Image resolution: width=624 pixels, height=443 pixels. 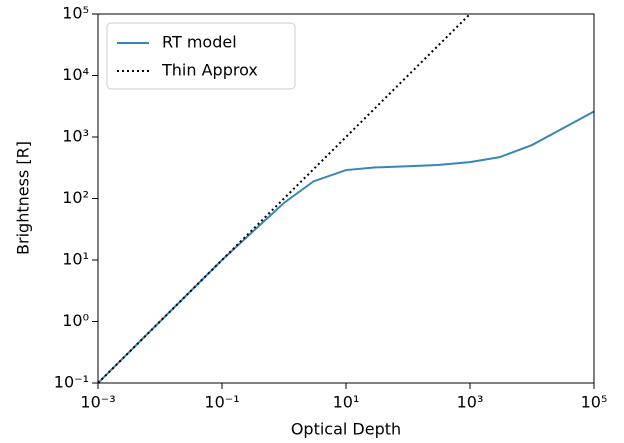 I want to click on x-axis-label: Optical Depth, so click(x=346, y=429).